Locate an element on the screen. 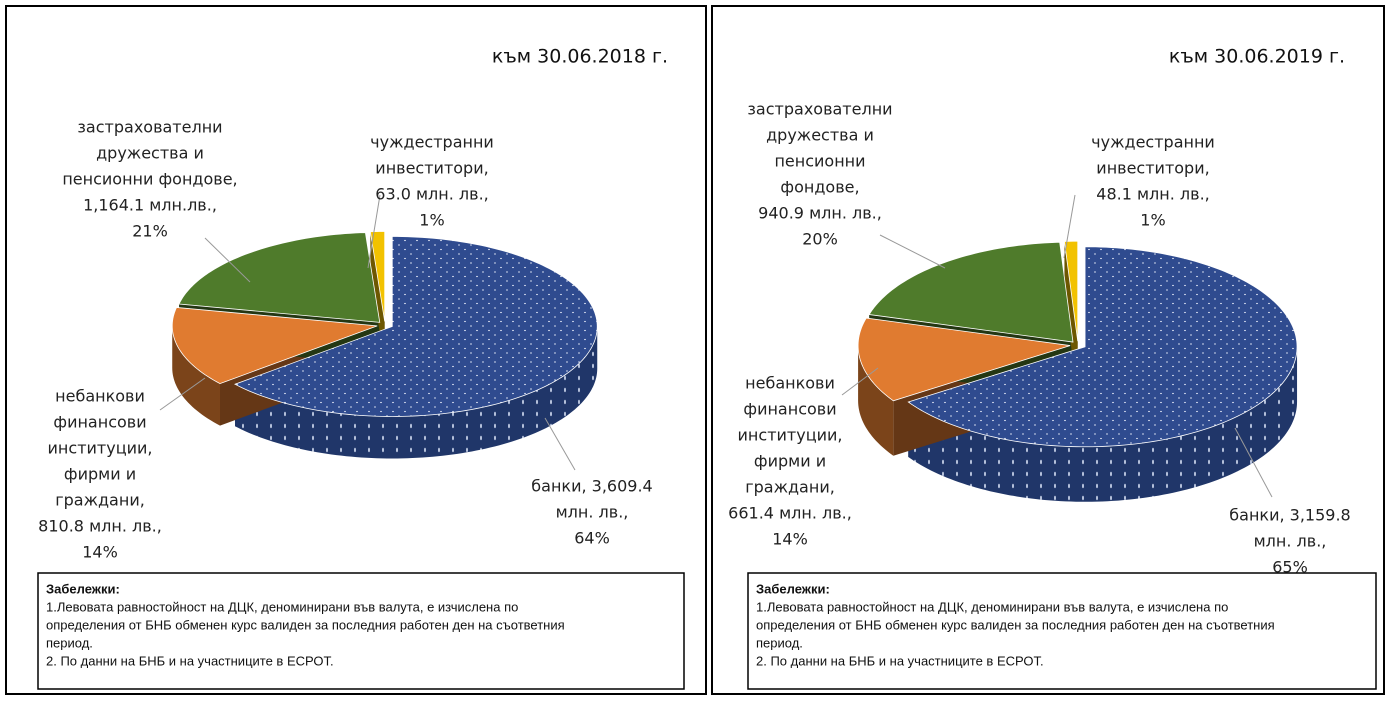 The height and width of the screenshot is (704, 1390). data-label: 1,164.1 млн.лв., is located at coordinates (150, 205).